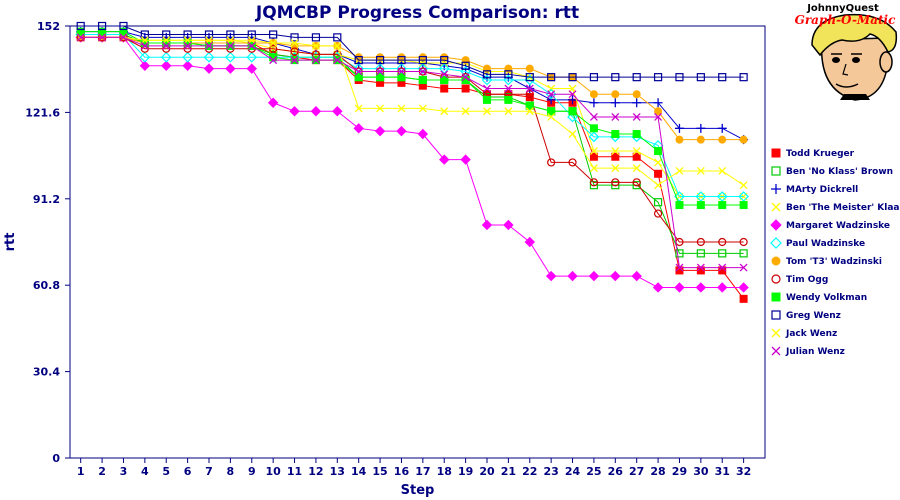  What do you see at coordinates (337, 471) in the screenshot?
I see `x-tick-label: 13` at bounding box center [337, 471].